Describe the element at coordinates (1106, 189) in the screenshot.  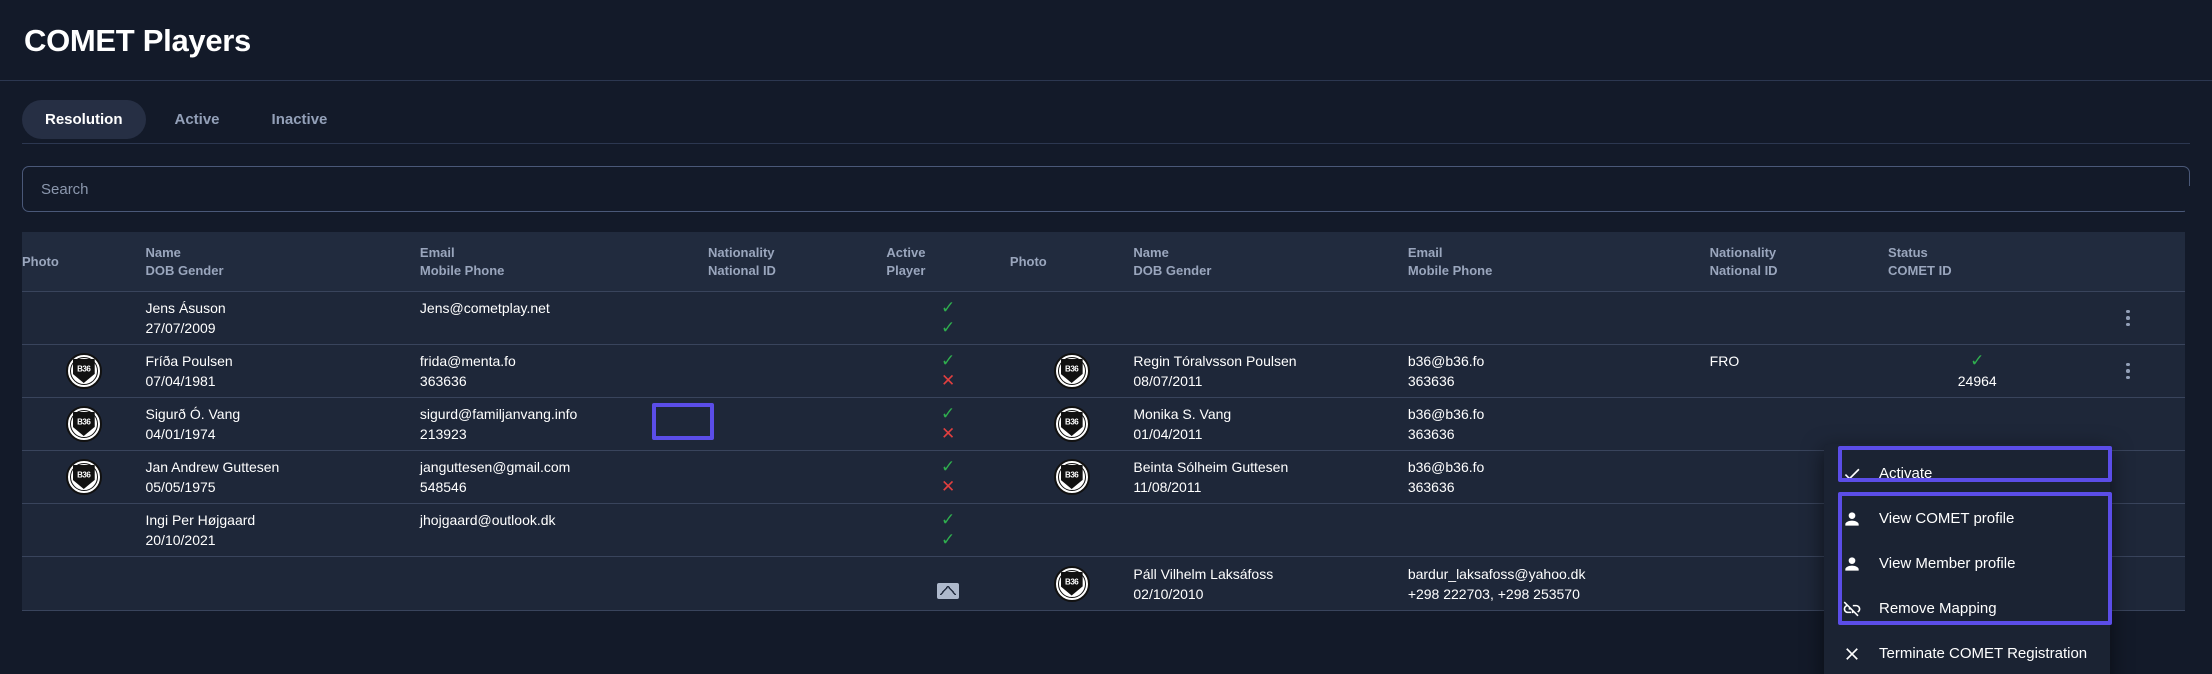
I see `search-input` at that location.